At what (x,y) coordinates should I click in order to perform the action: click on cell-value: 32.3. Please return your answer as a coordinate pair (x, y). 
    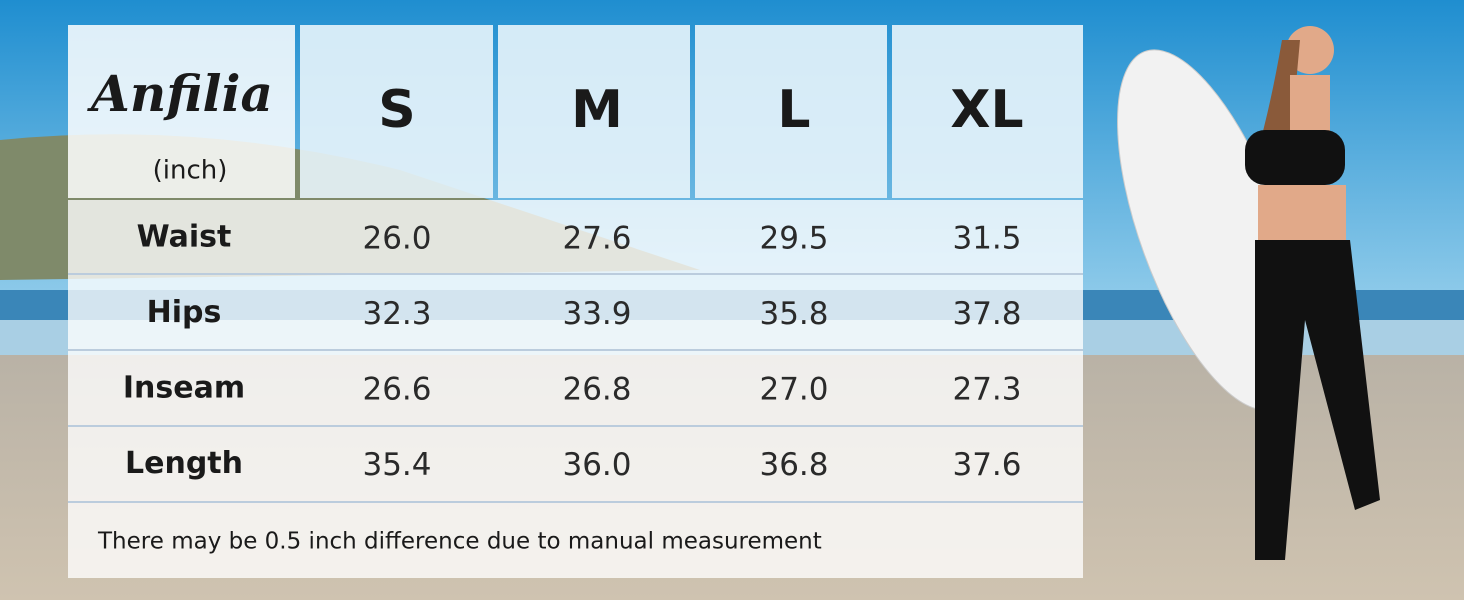
    Looking at the image, I should click on (396, 314).